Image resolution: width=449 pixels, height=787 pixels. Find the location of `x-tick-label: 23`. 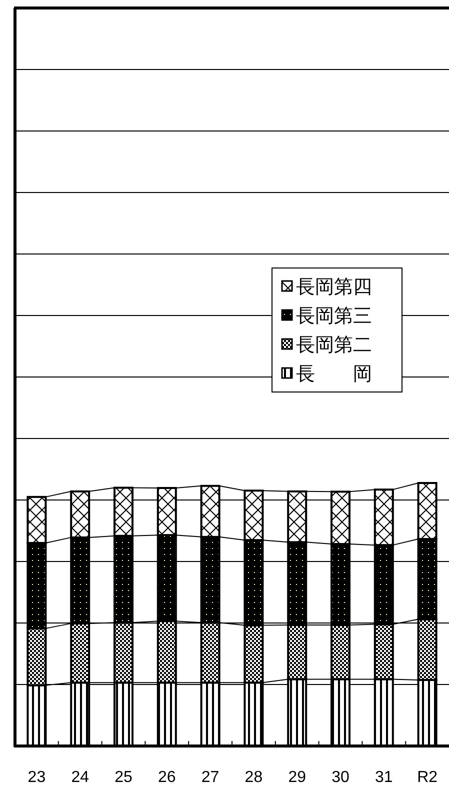

x-tick-label: 23 is located at coordinates (37, 777).